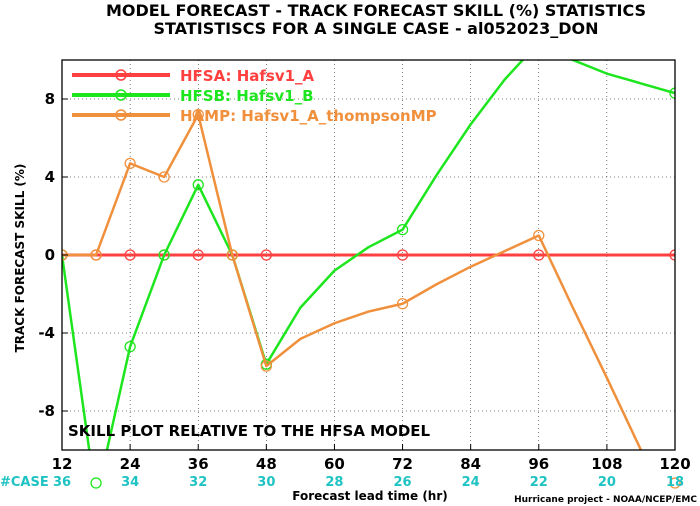 This screenshot has height=506, width=700. What do you see at coordinates (50, 177) in the screenshot?
I see `y-tick-label: 4` at bounding box center [50, 177].